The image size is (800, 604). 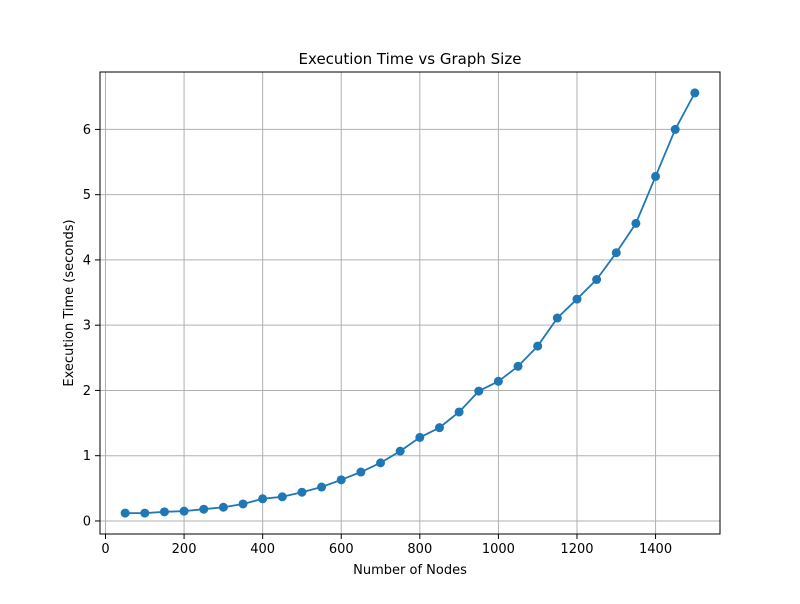 I want to click on y-tick-label: 1, so click(x=87, y=456).